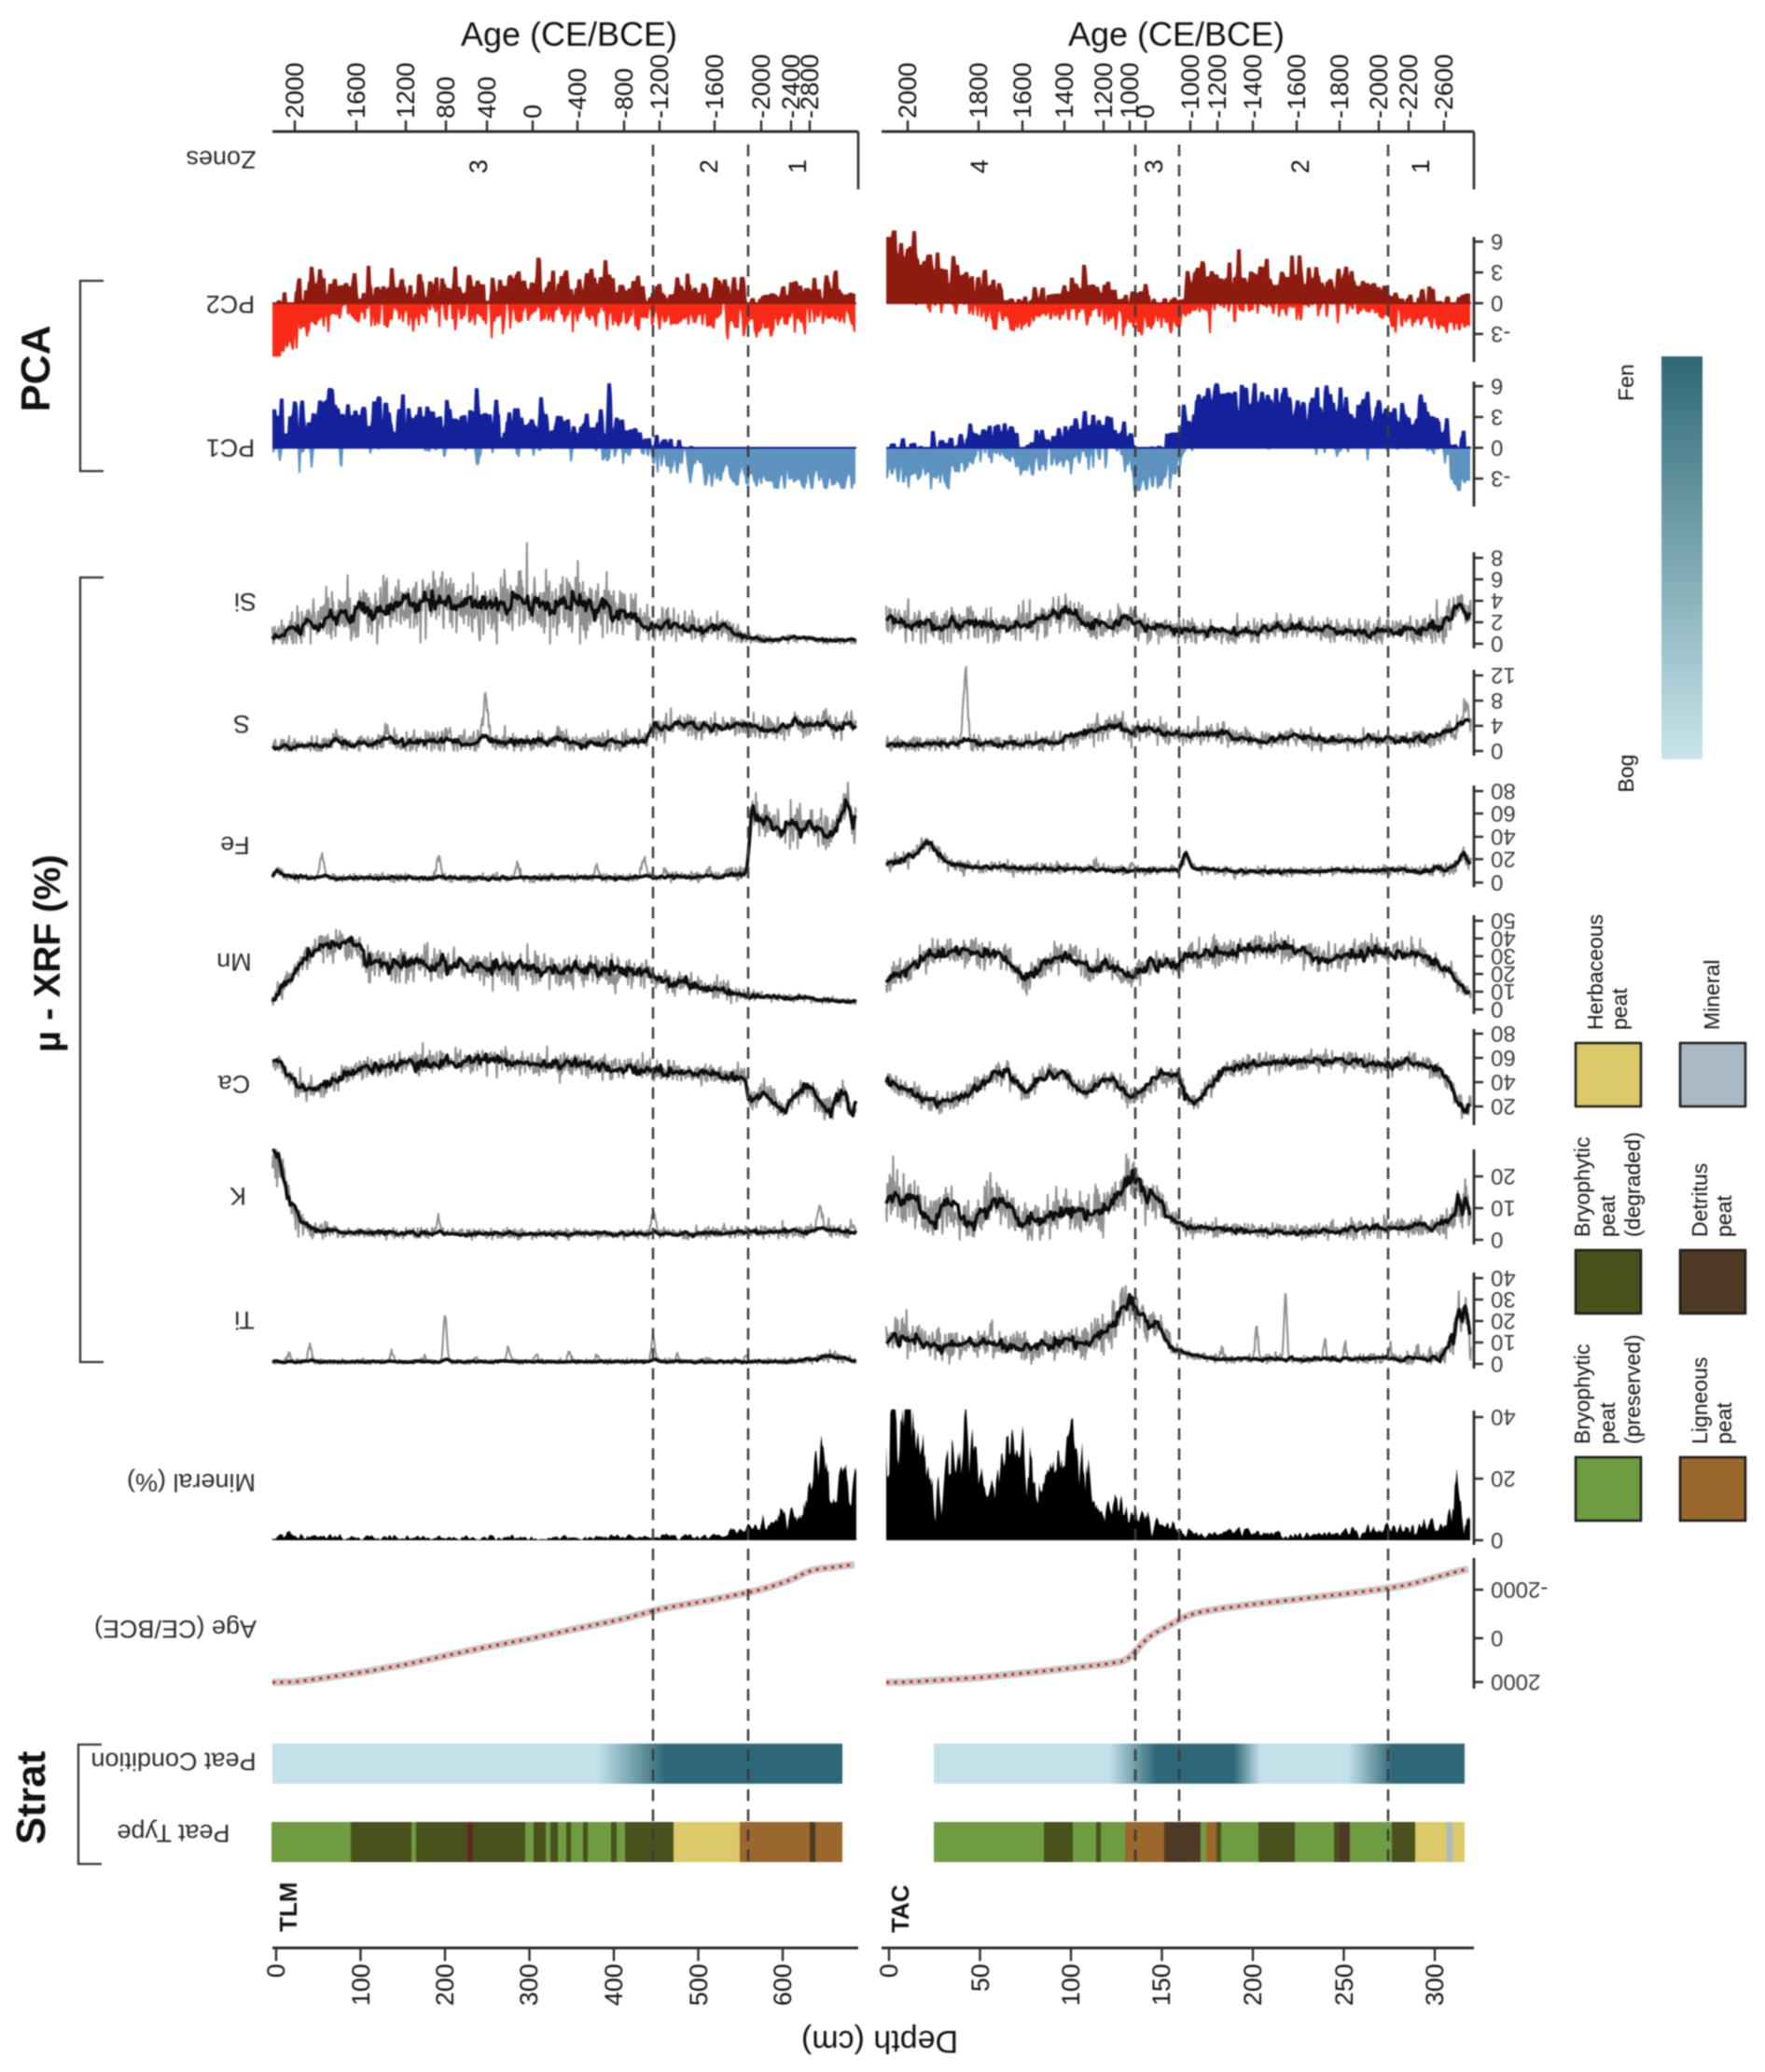  Describe the element at coordinates (810, 86) in the screenshot. I see `svg-text: -2800` at that location.